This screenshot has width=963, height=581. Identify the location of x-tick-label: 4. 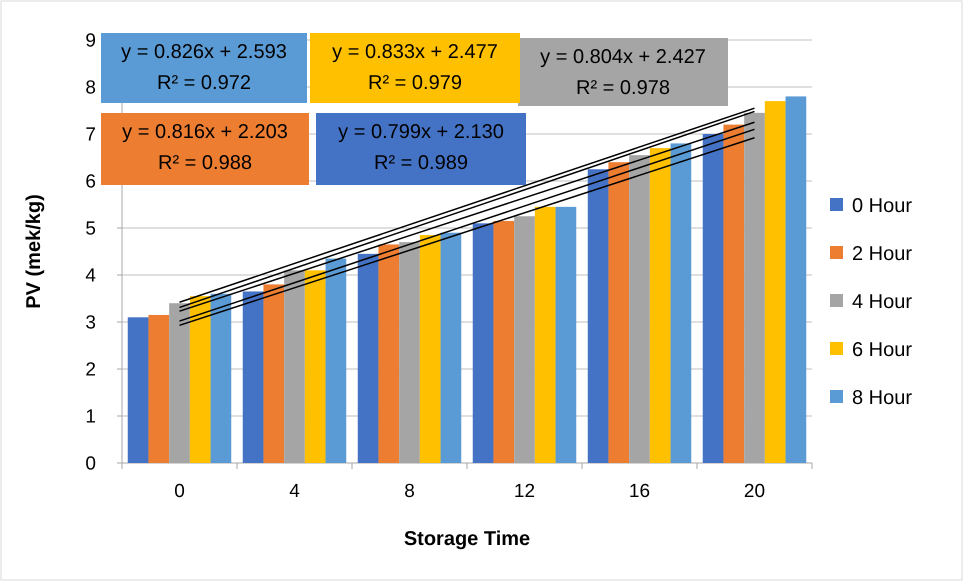
(294, 491).